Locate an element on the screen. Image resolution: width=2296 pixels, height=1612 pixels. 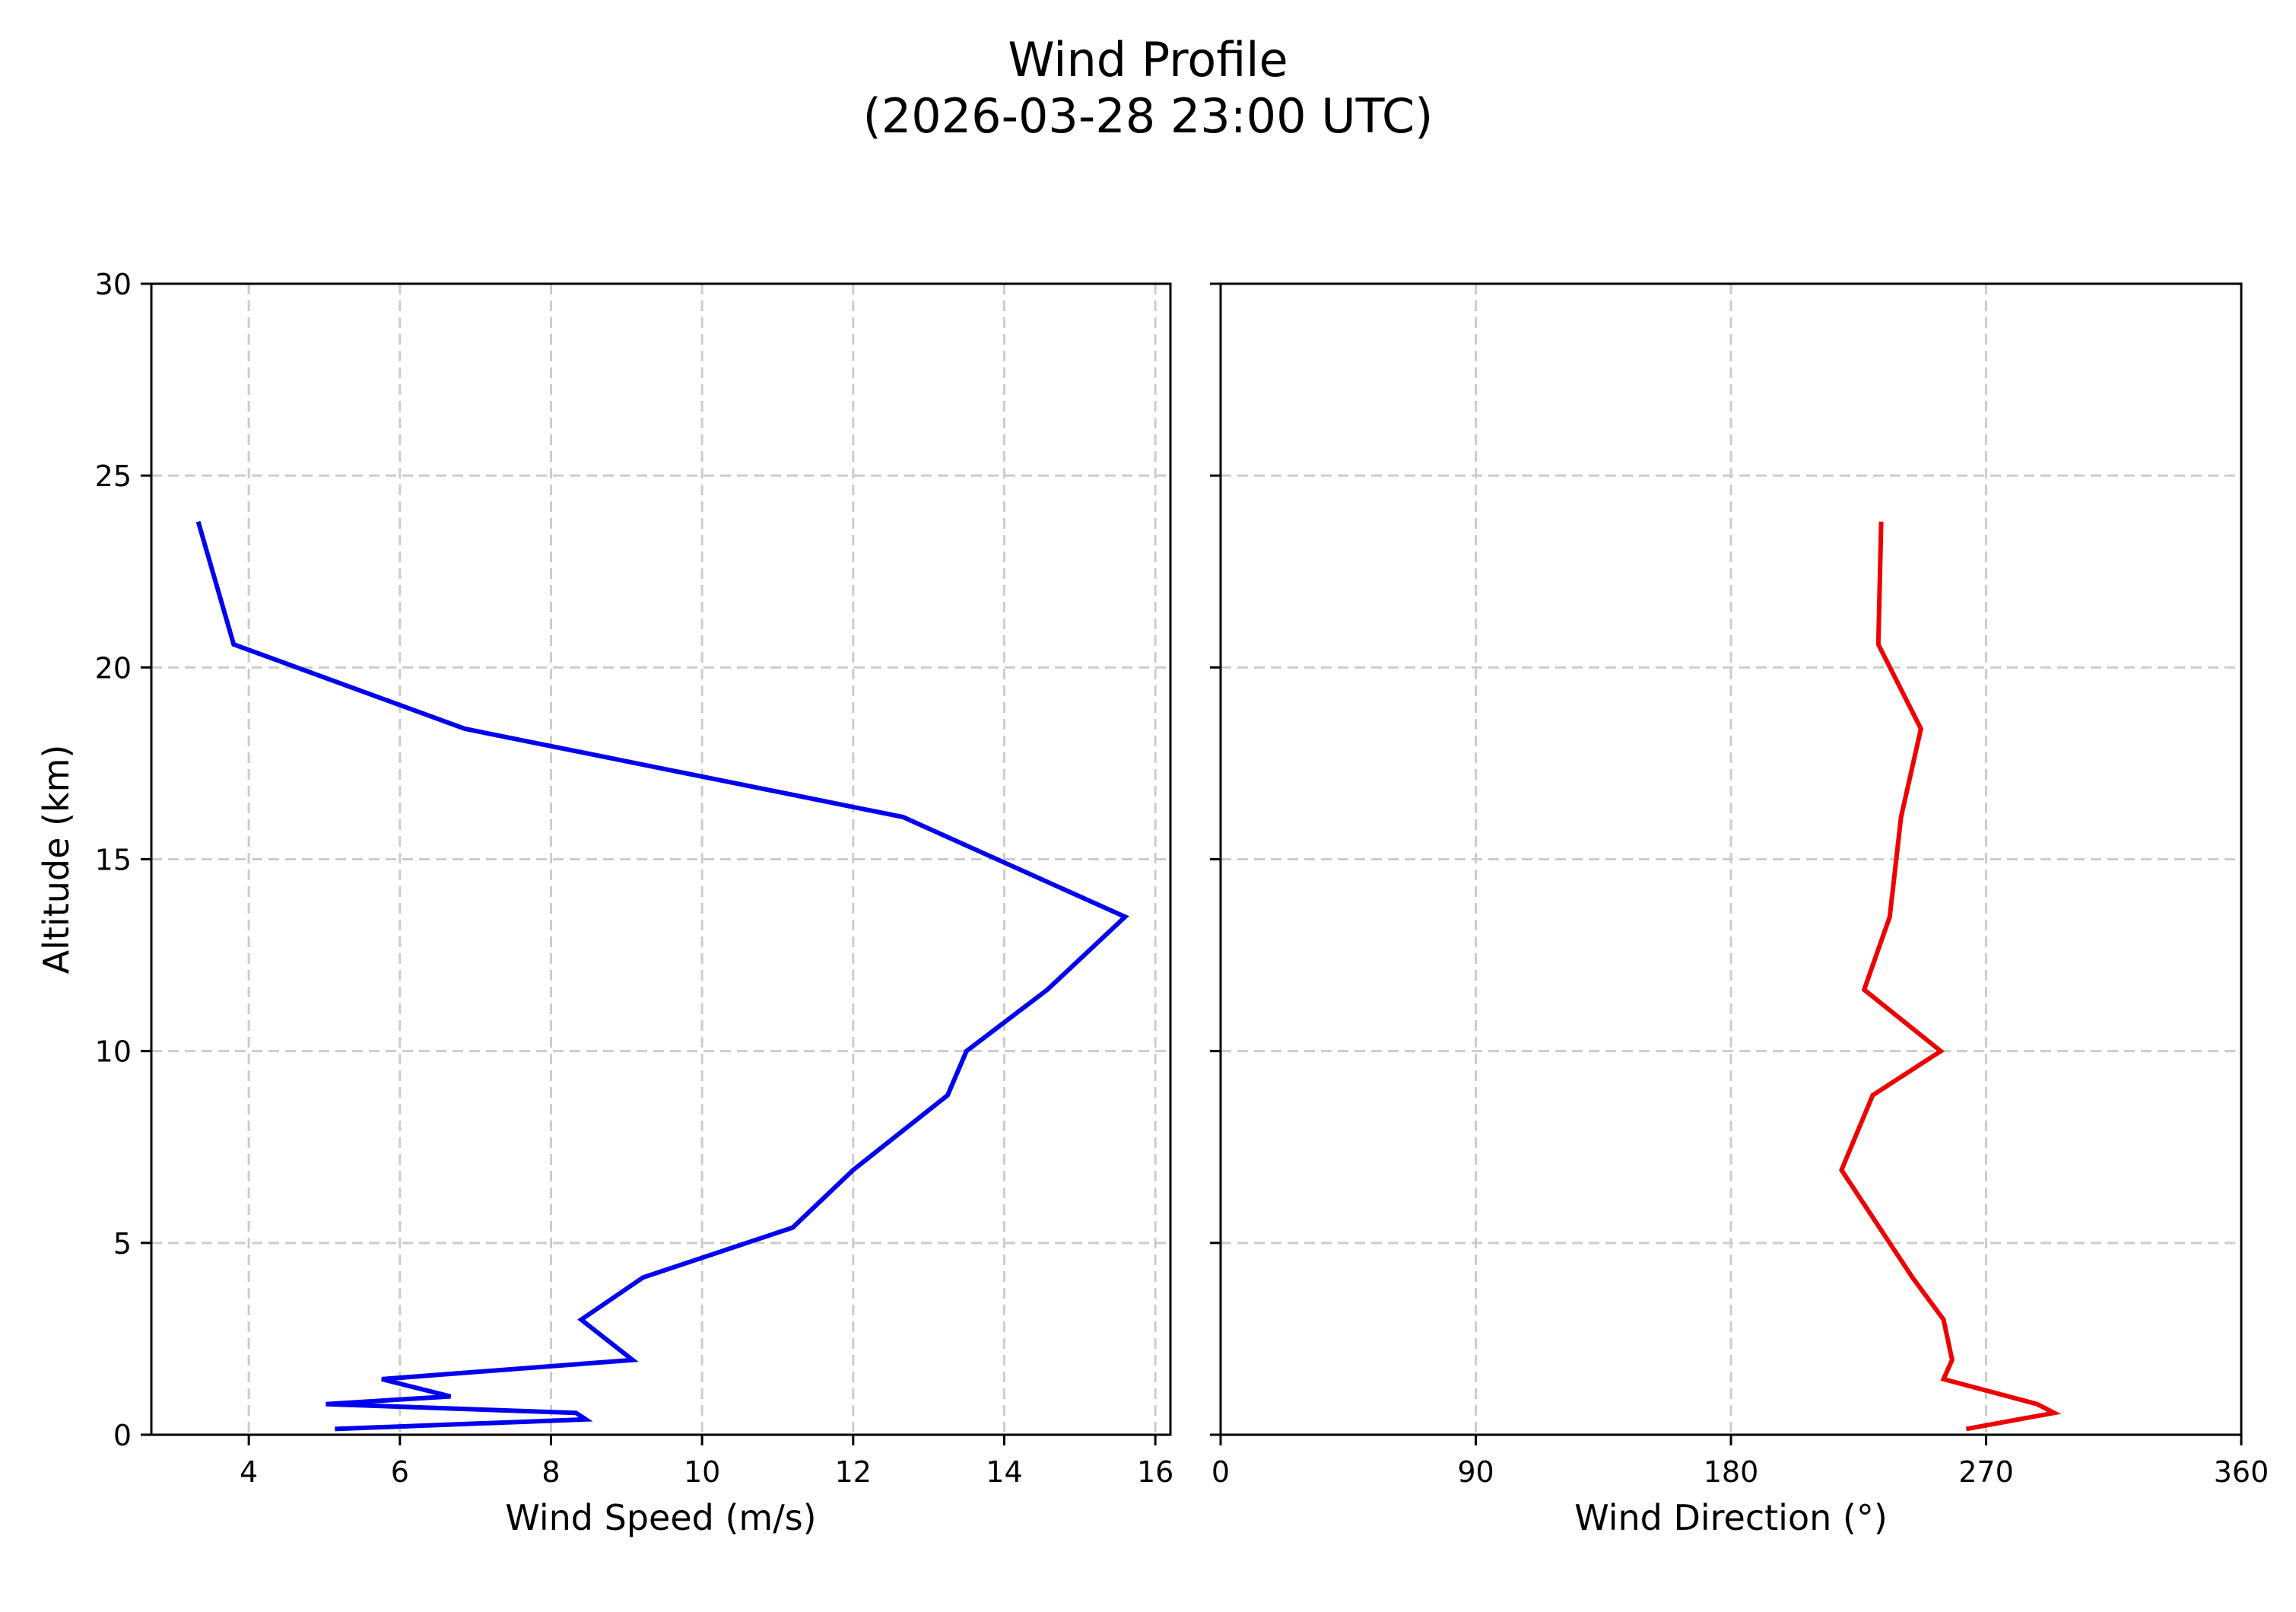
x-tick-label: 270 is located at coordinates (1986, 1472).